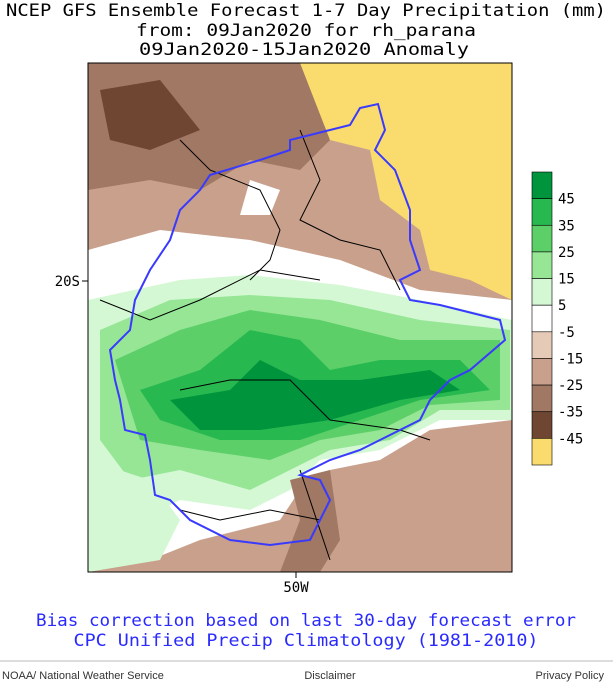 This screenshot has height=683, width=613. I want to click on footer-link: Privacy Policy, so click(570, 676).